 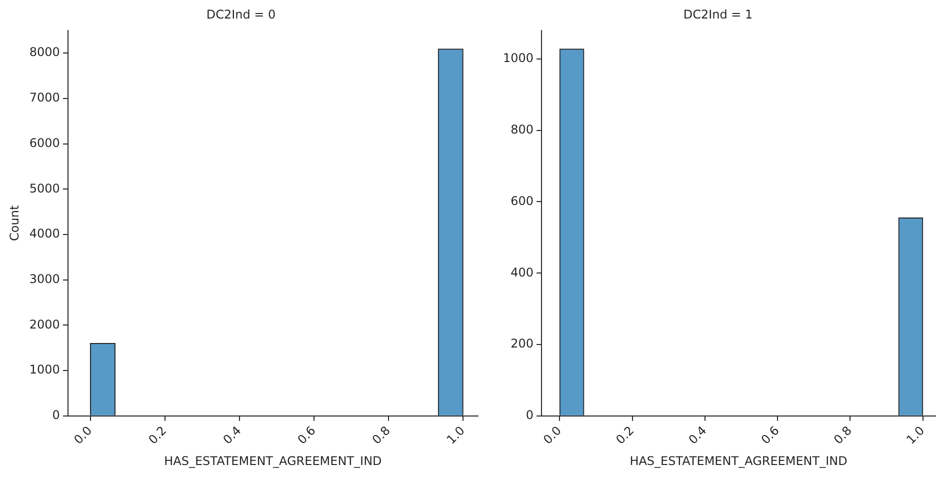 I want to click on y-tick-label: 6000, so click(x=44, y=143).